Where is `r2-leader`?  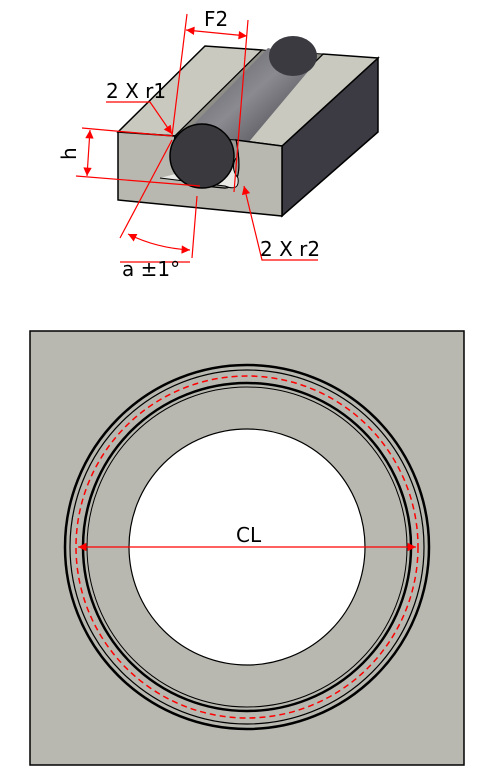 r2-leader is located at coordinates (279, 223).